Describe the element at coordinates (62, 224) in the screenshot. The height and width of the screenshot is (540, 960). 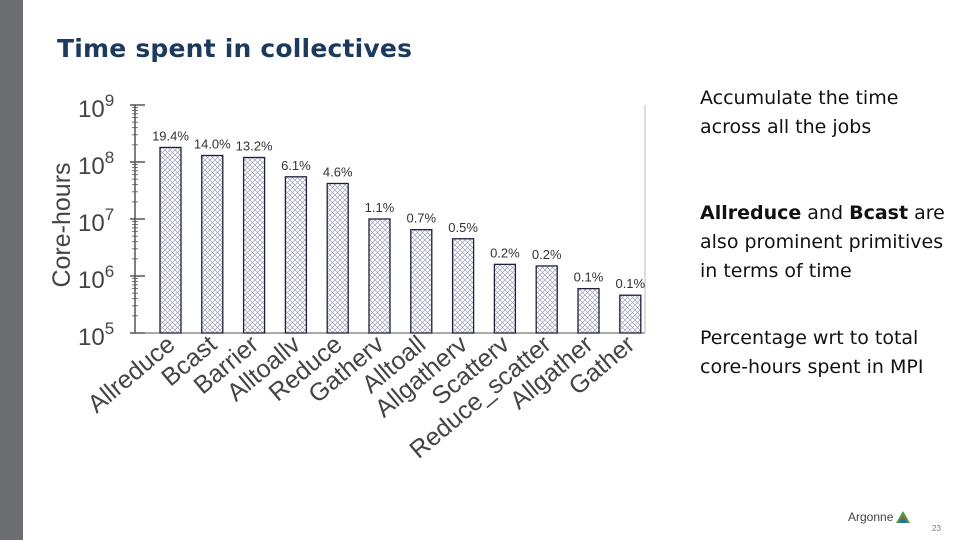
I see `y-axis-label: Core-hours` at that location.